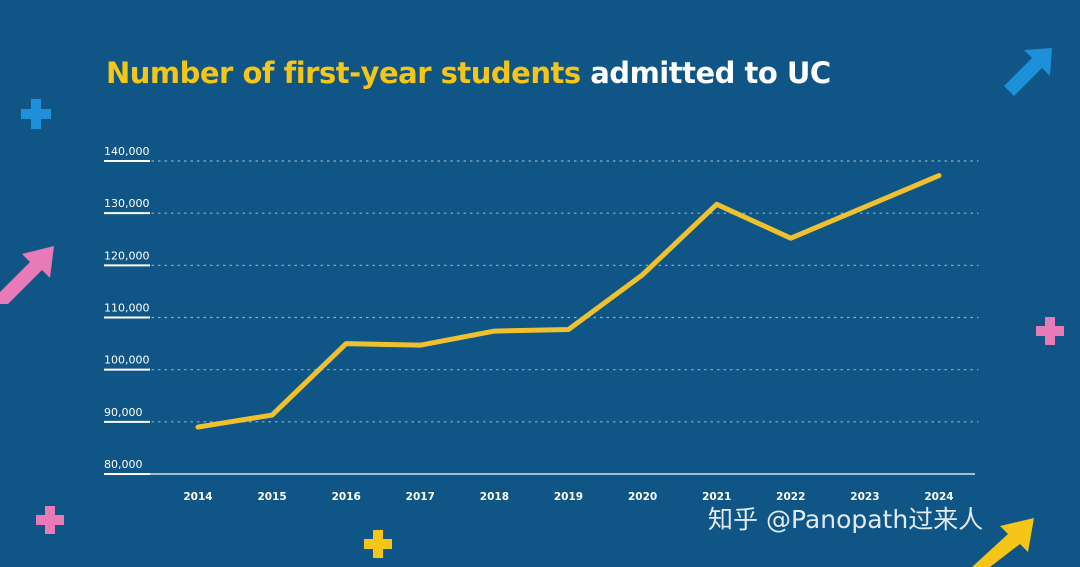  What do you see at coordinates (568, 497) in the screenshot?
I see `x-tick-label: 2019` at bounding box center [568, 497].